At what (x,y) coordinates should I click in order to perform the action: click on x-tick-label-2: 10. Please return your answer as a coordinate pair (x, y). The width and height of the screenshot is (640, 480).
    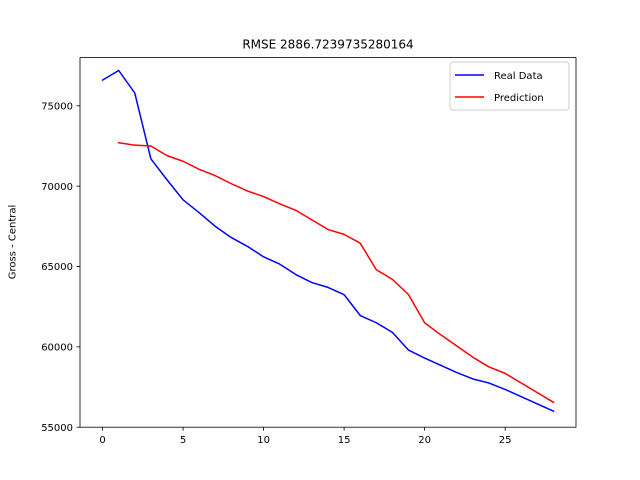
    Looking at the image, I should click on (263, 440).